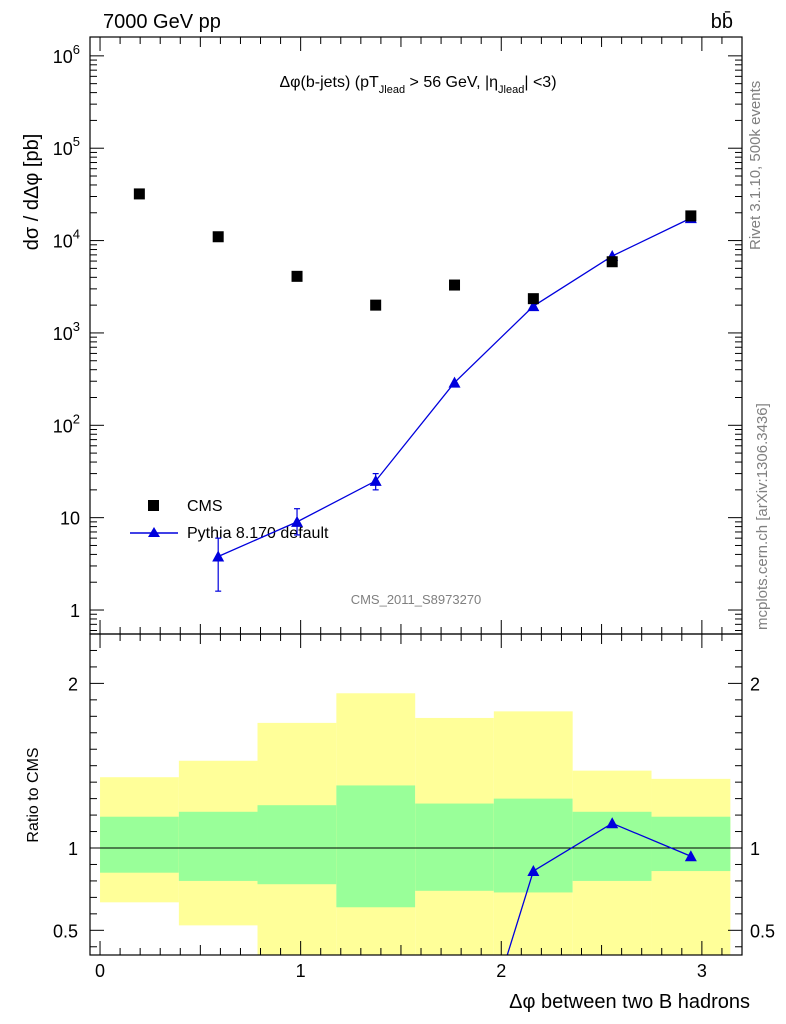  Describe the element at coordinates (33, 794) in the screenshot. I see `ratio-y-axis-label: Ratio to CMS` at that location.